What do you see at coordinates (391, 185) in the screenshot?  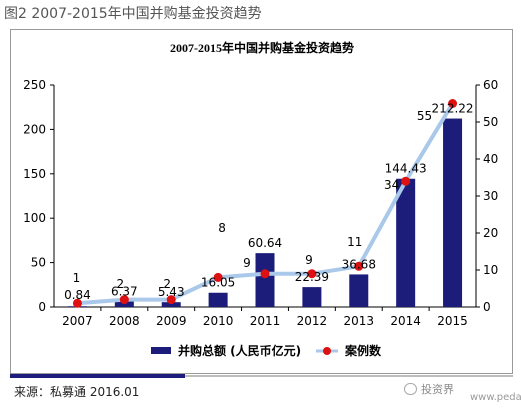 I see `case-count-label: 34` at bounding box center [391, 185].